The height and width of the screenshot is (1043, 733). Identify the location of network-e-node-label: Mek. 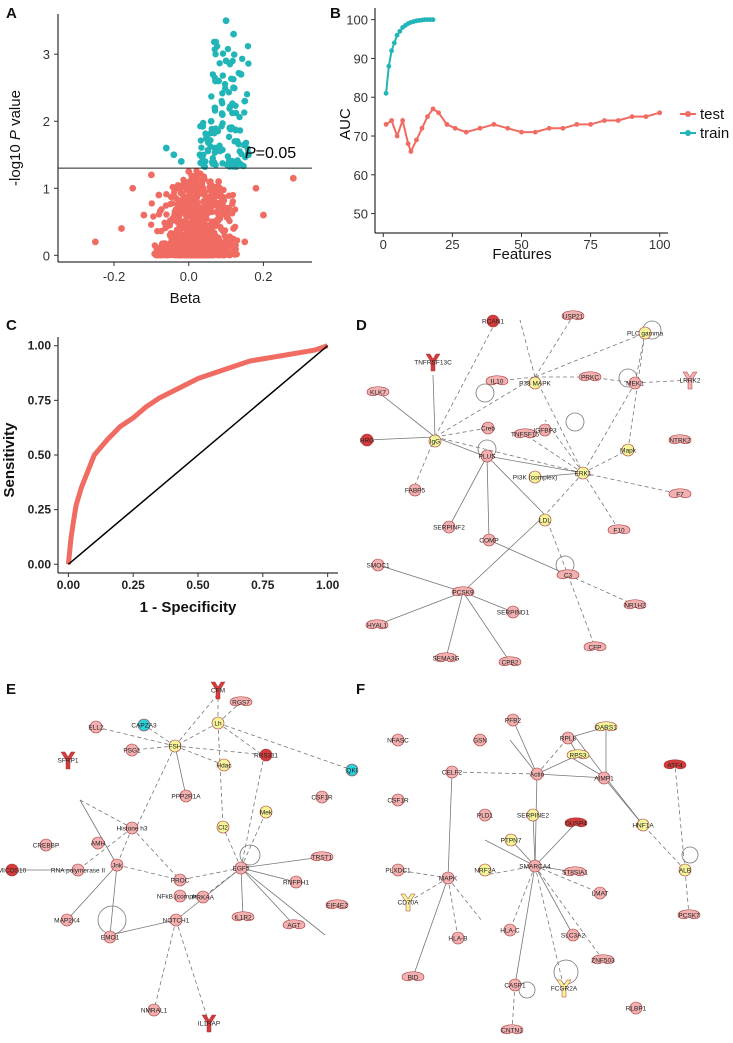
(266, 812).